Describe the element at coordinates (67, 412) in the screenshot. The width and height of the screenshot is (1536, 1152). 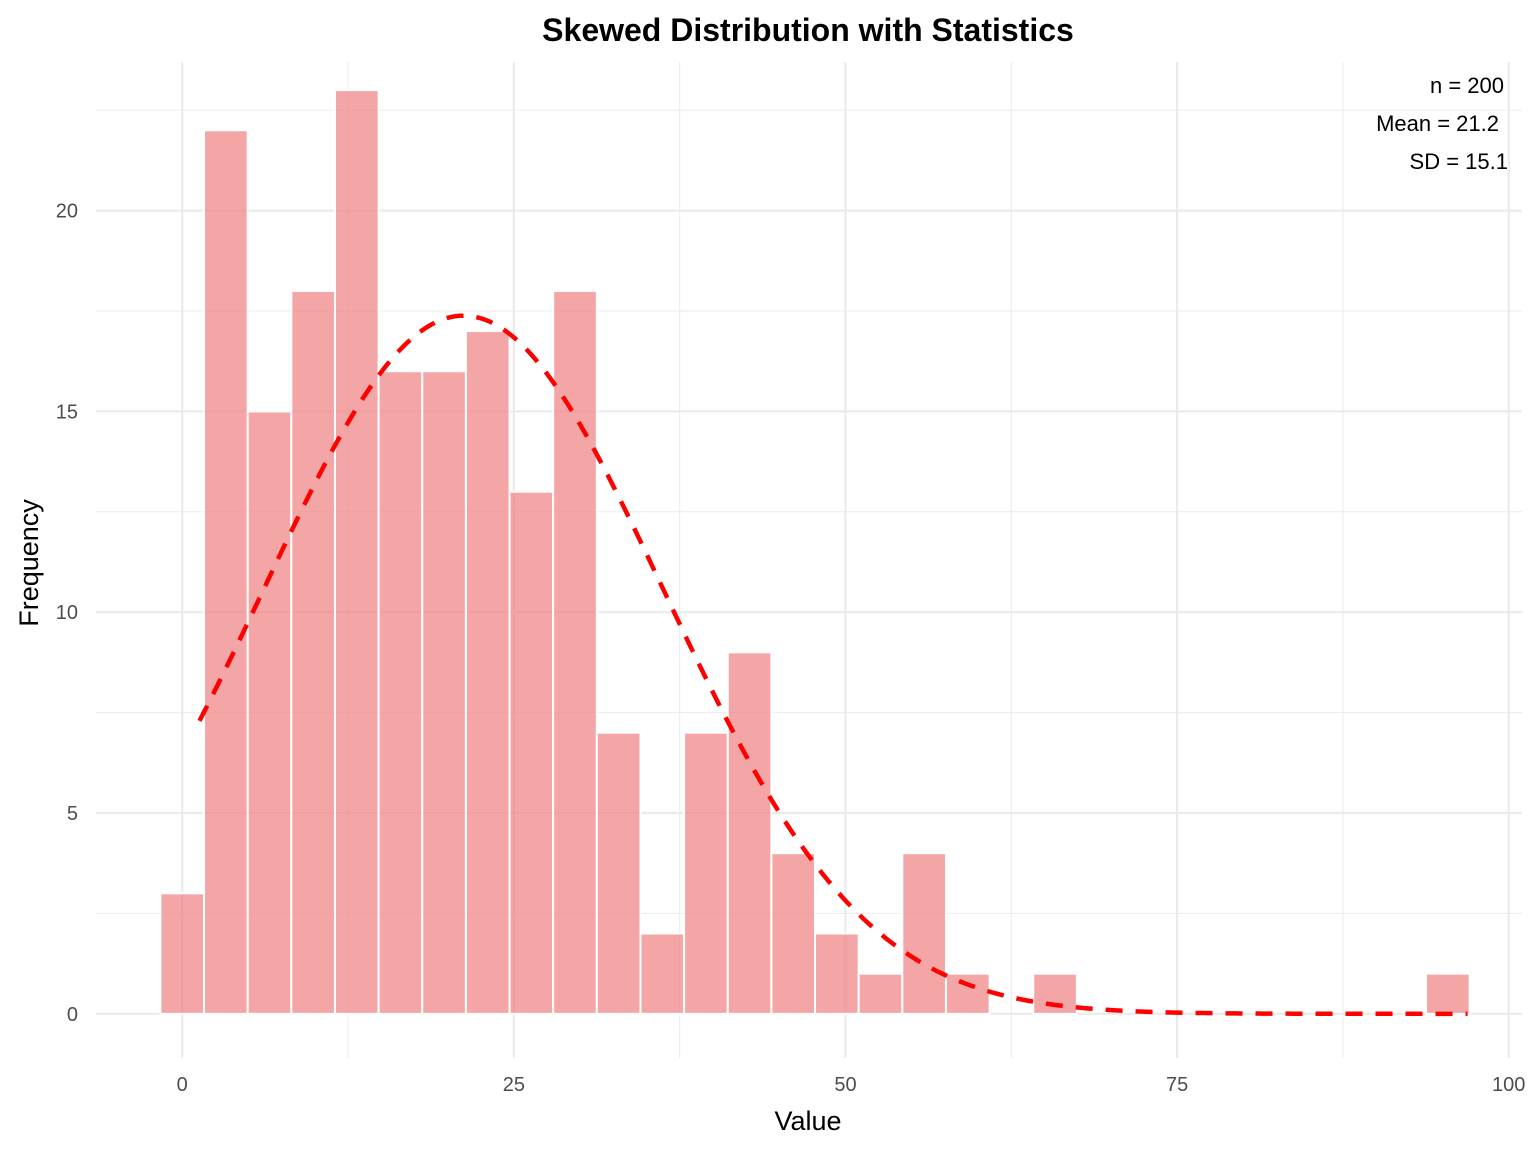
I see `y-tick-label: 15` at that location.